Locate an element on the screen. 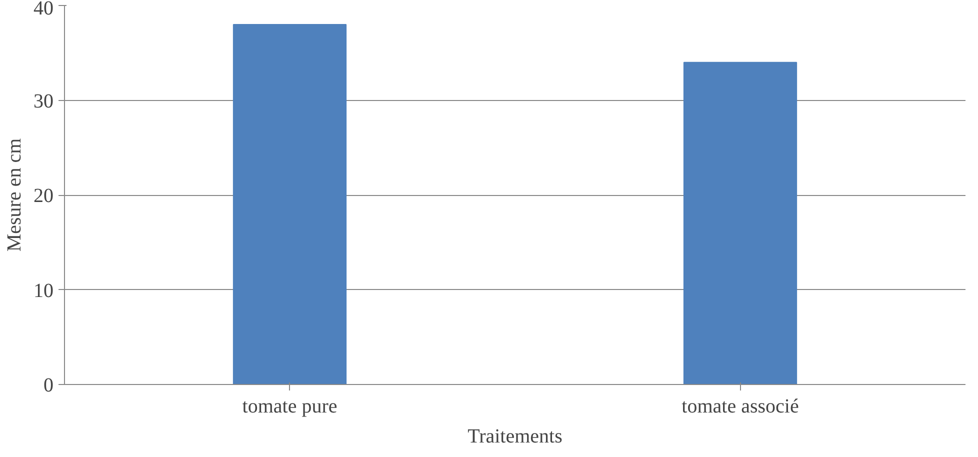 This screenshot has height=457, width=978. y-tick-label: 10 is located at coordinates (44, 291).